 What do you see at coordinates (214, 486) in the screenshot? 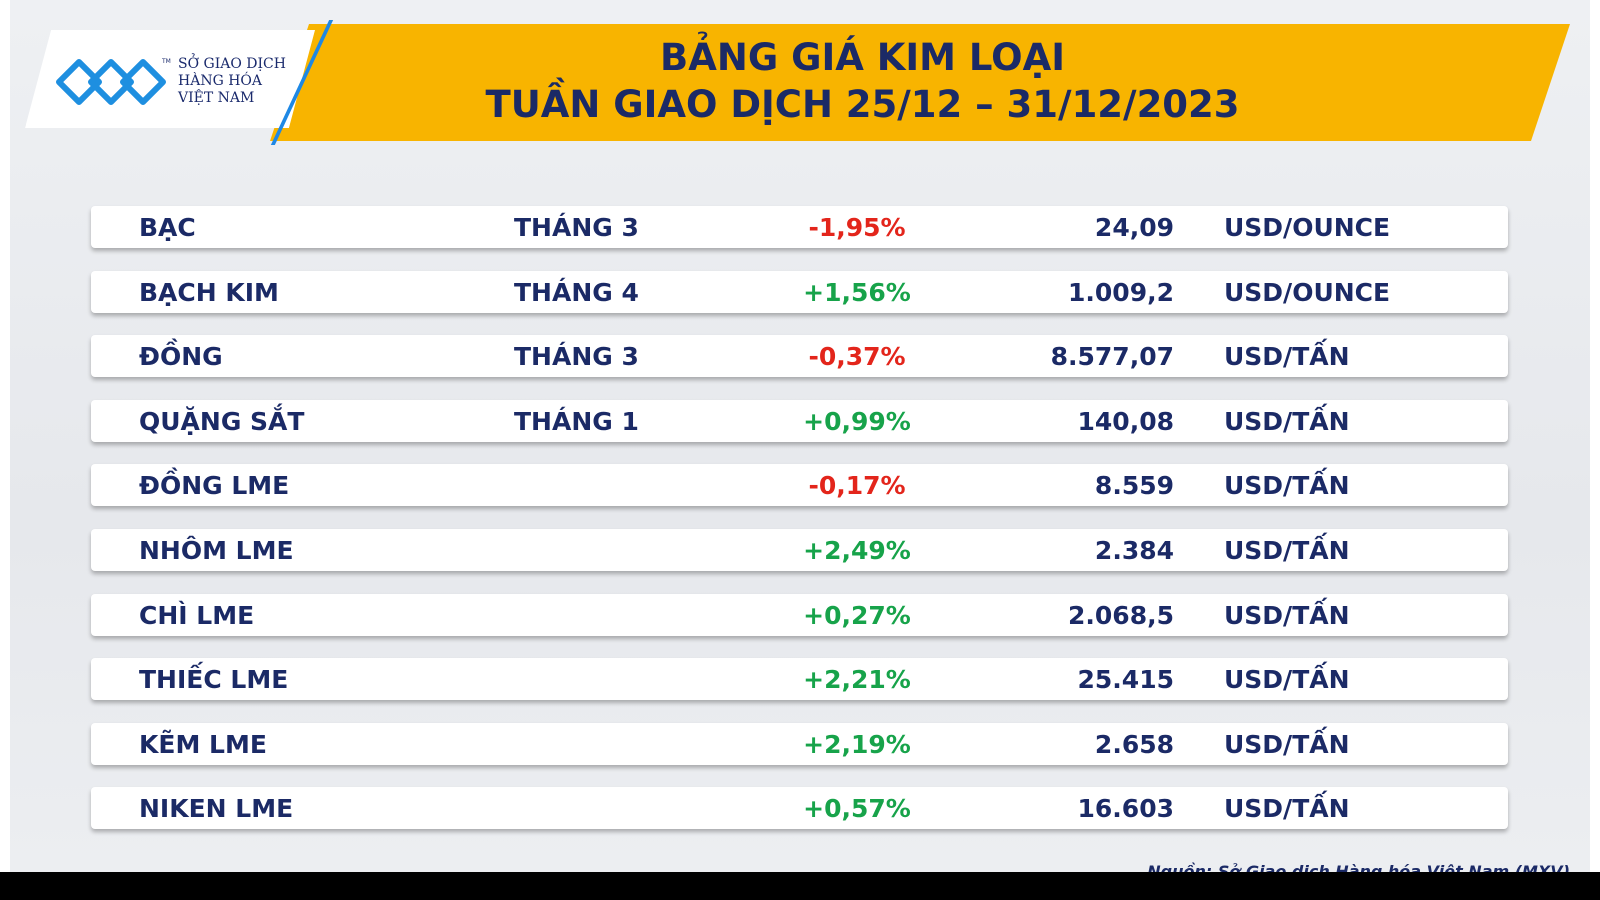
I see `metal-name: ĐỒNG LME` at bounding box center [214, 486].